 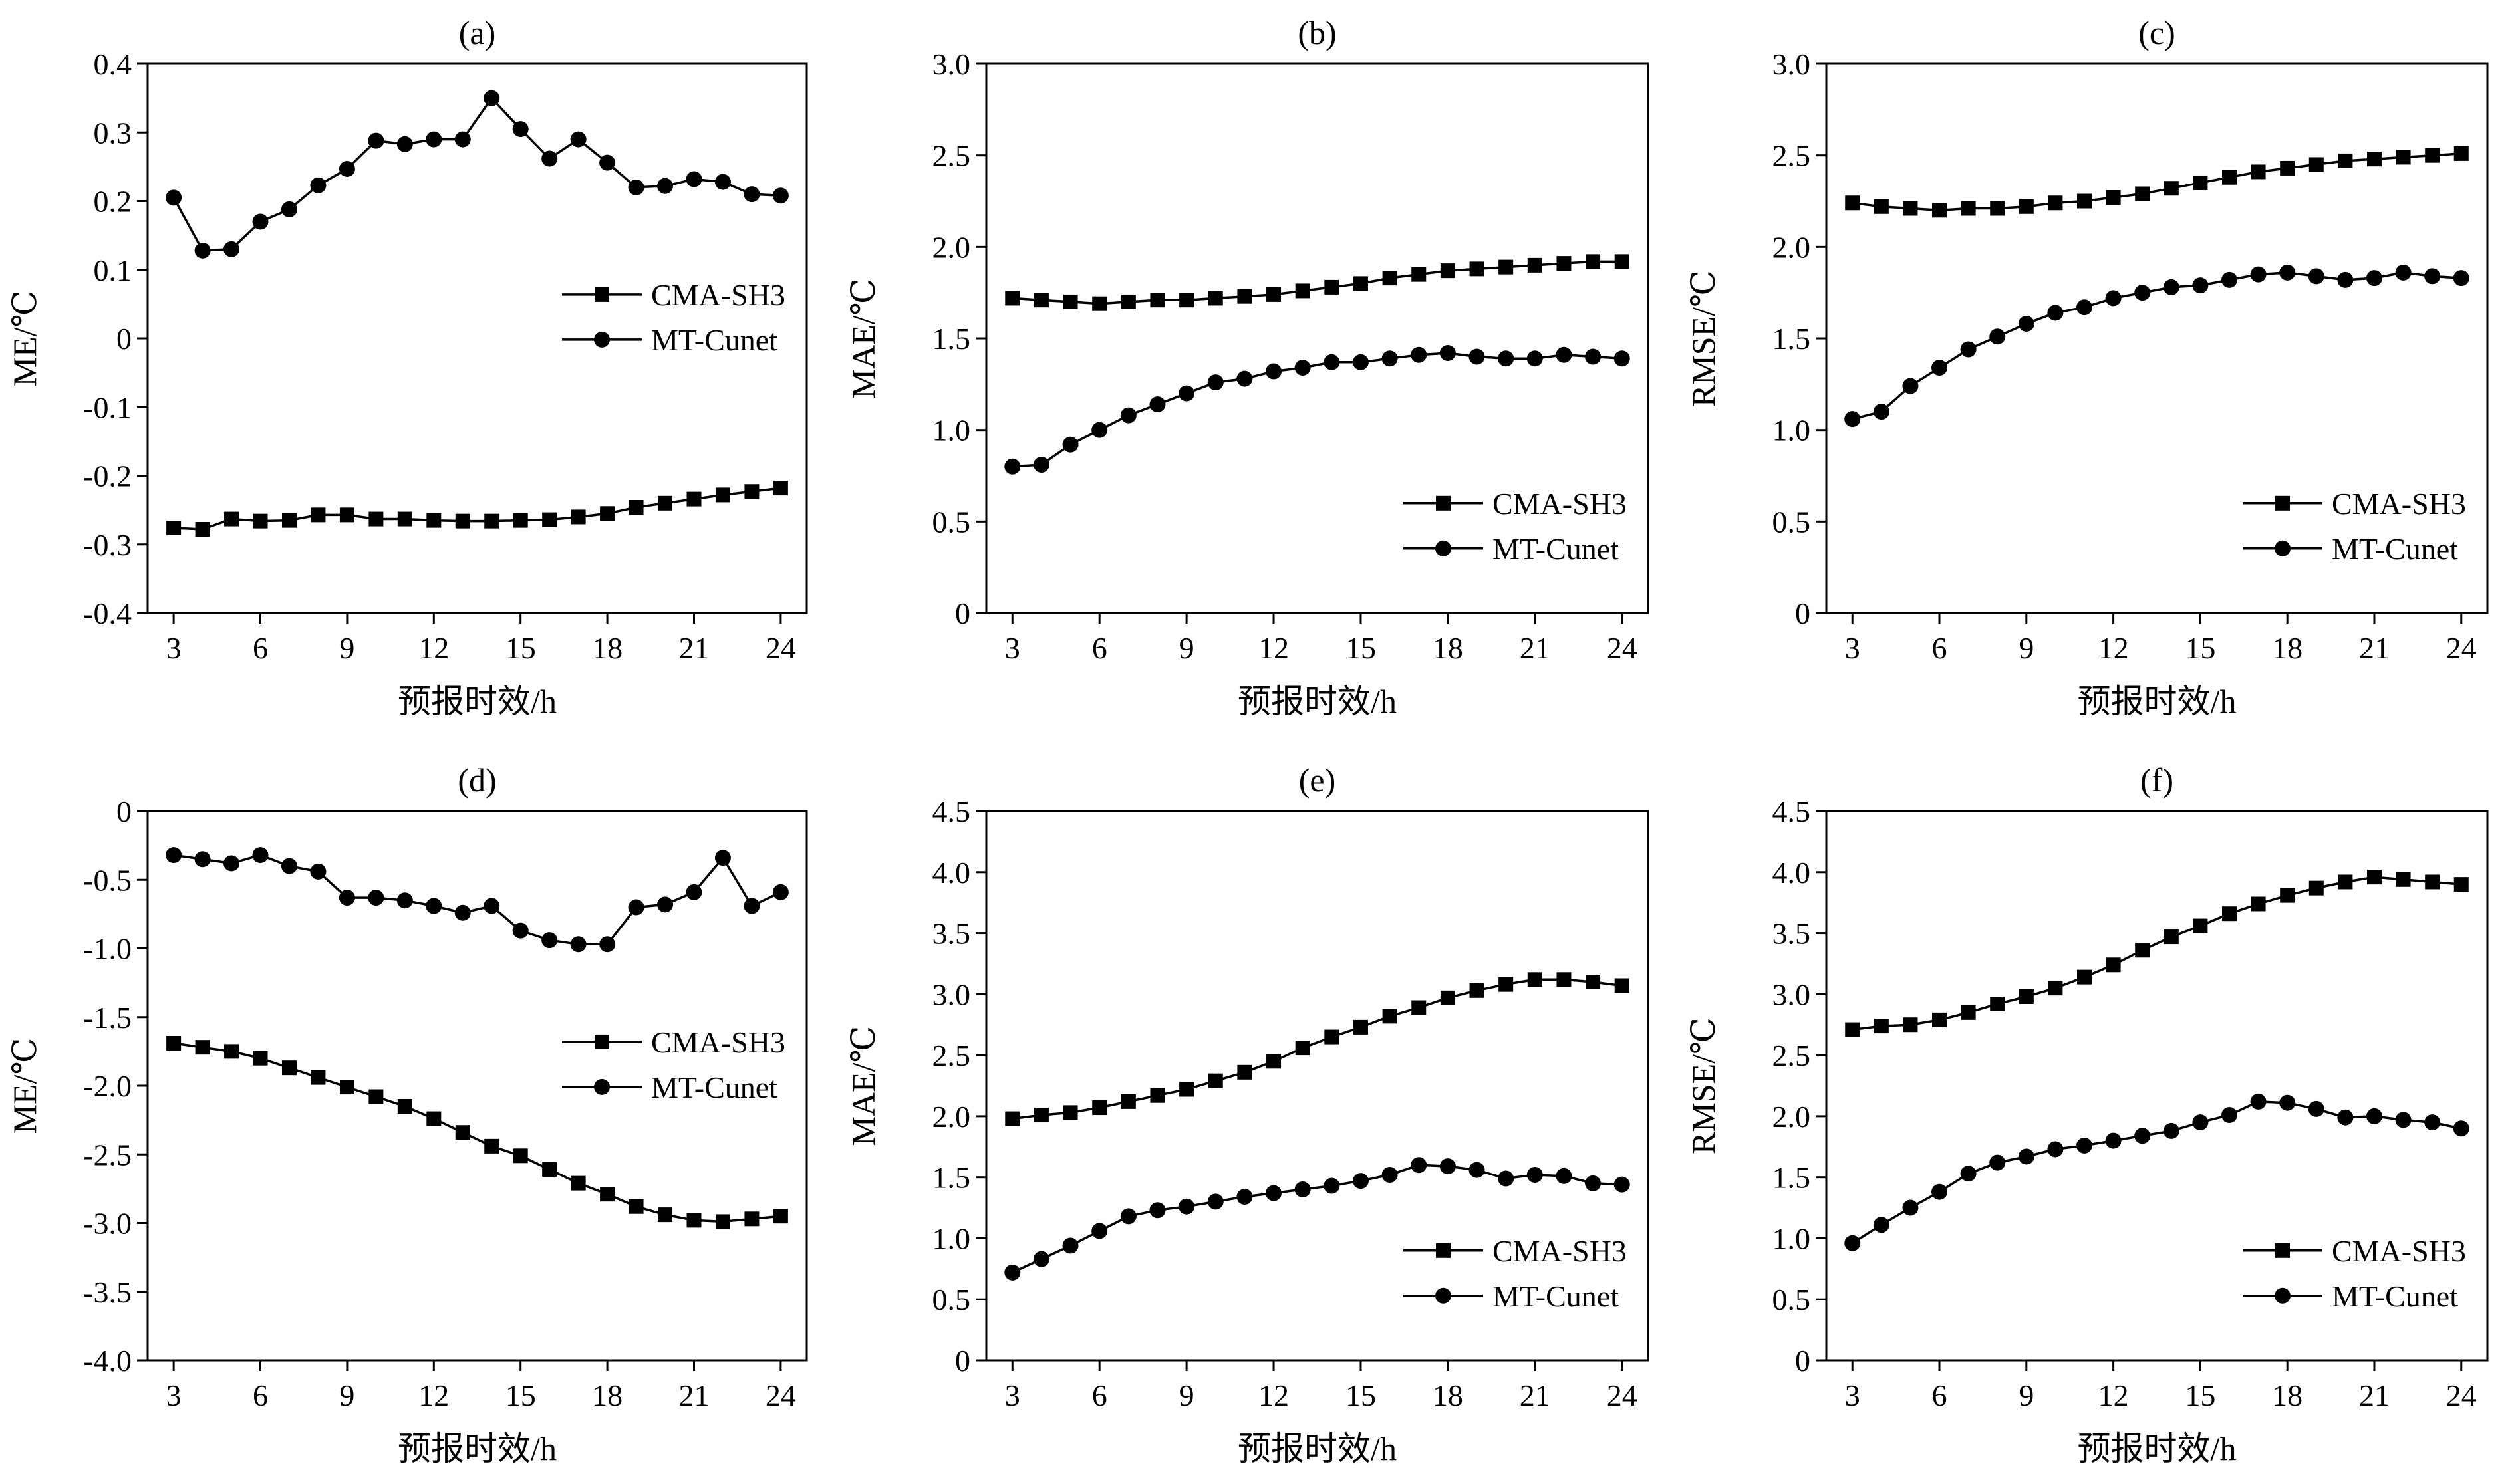 What do you see at coordinates (1559, 1251) in the screenshot?
I see `legend-label: CMA-SH3` at bounding box center [1559, 1251].